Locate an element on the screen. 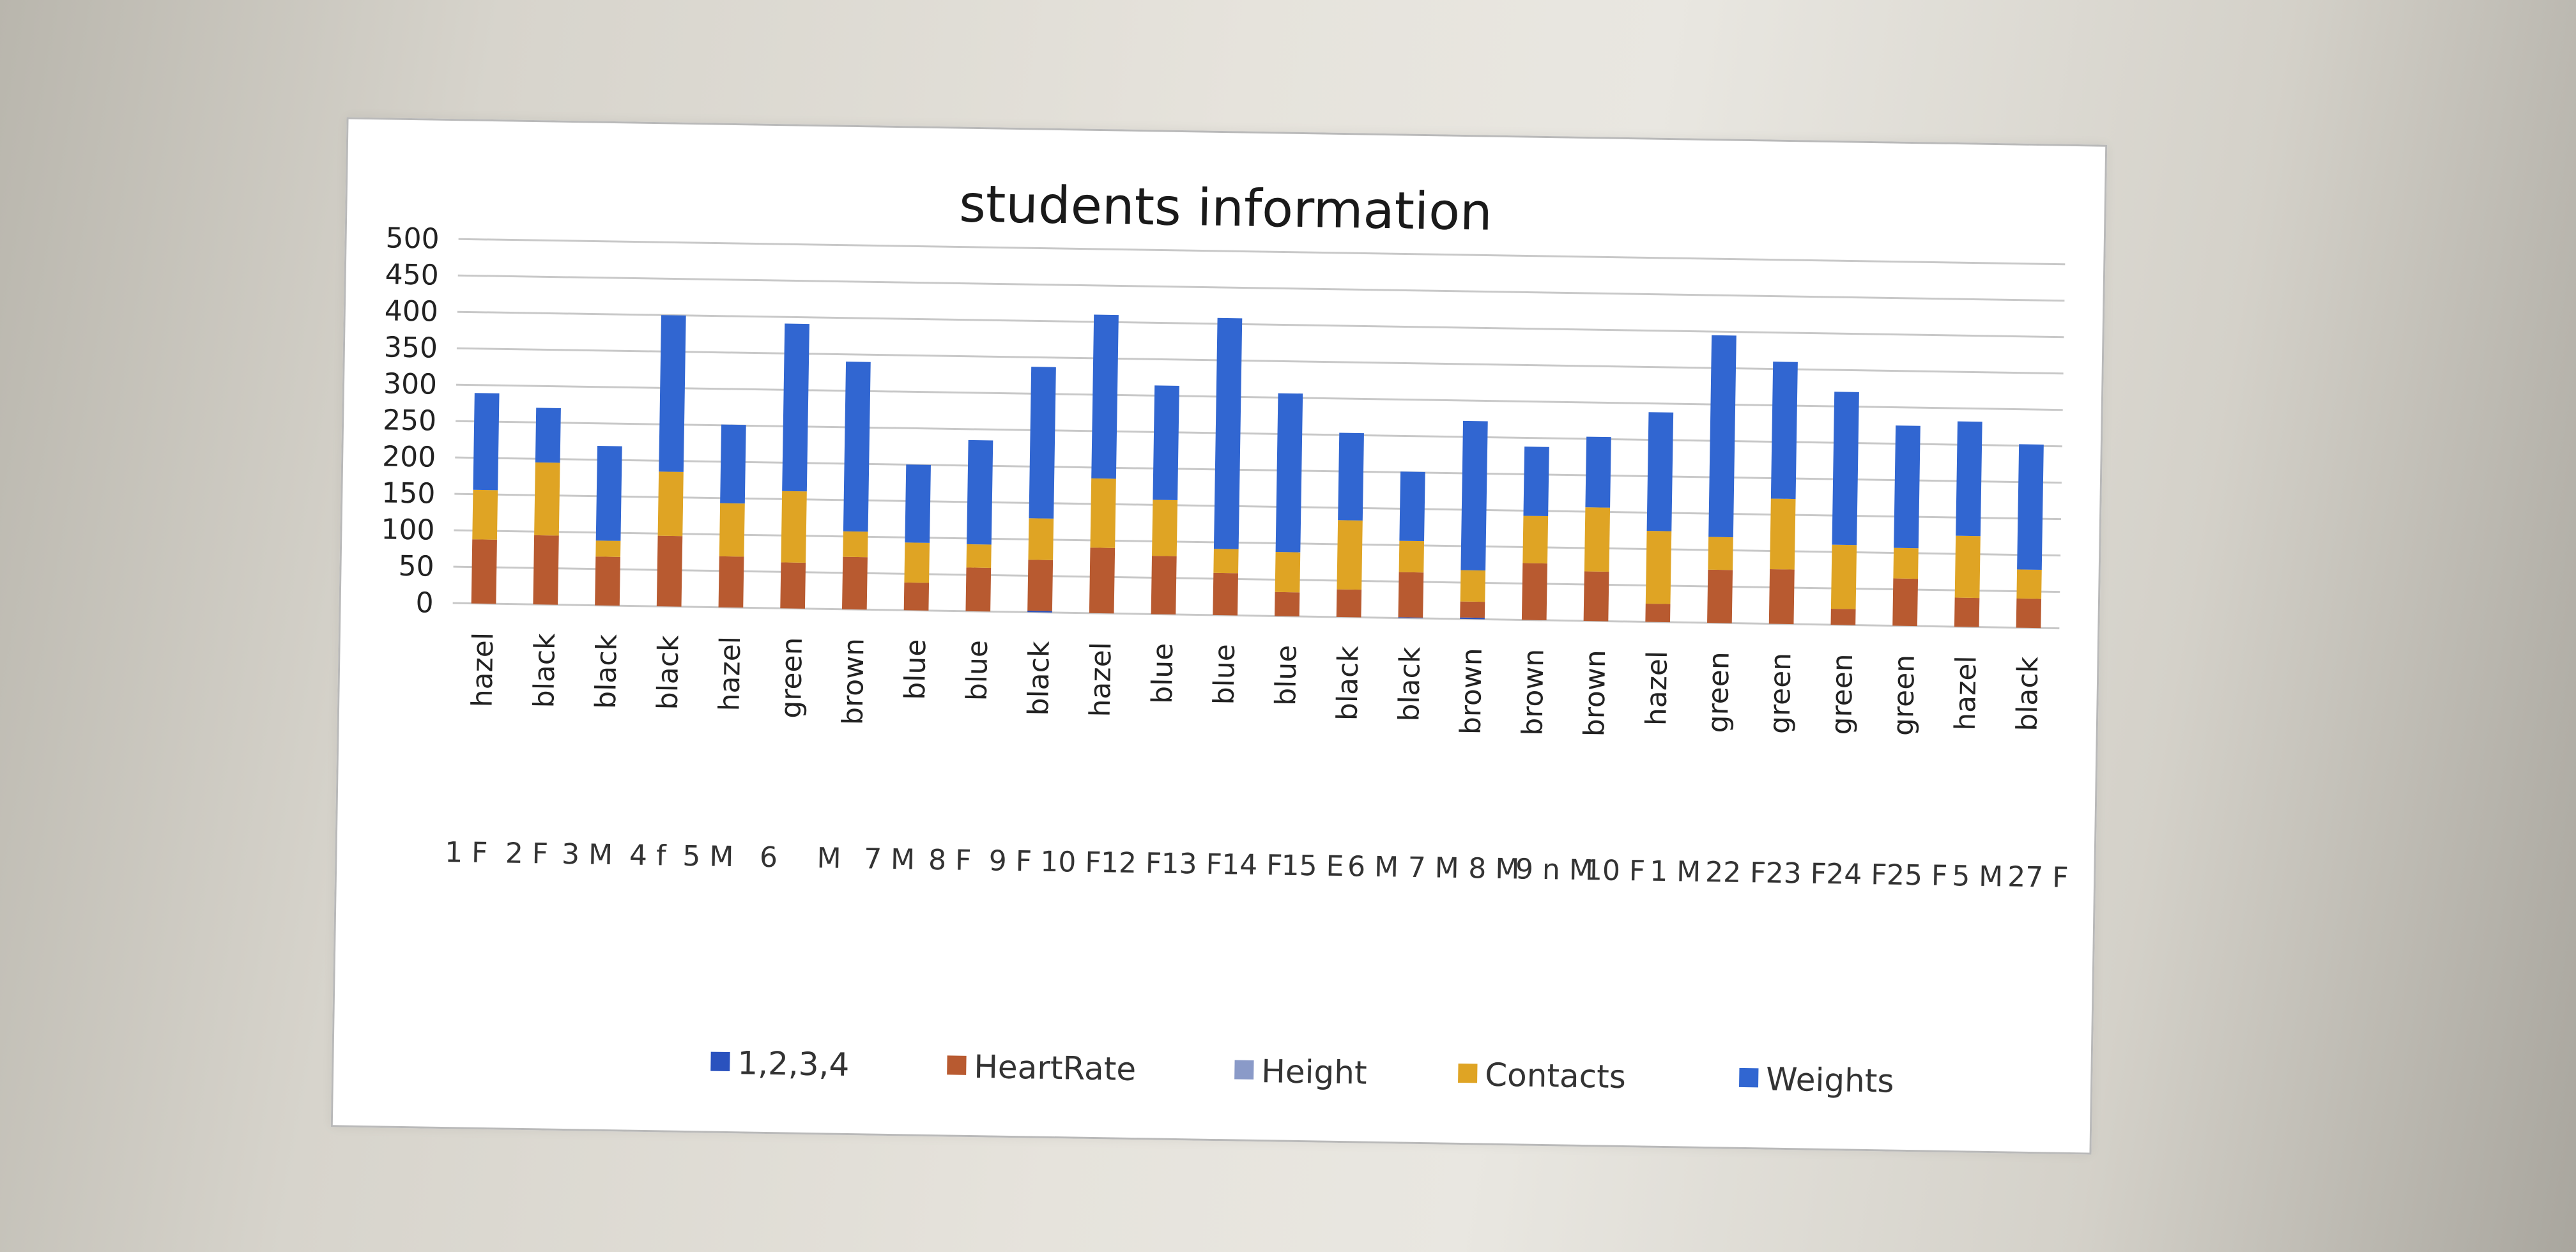 This screenshot has height=1252, width=2576. index-label: 13 F is located at coordinates (1191, 864).